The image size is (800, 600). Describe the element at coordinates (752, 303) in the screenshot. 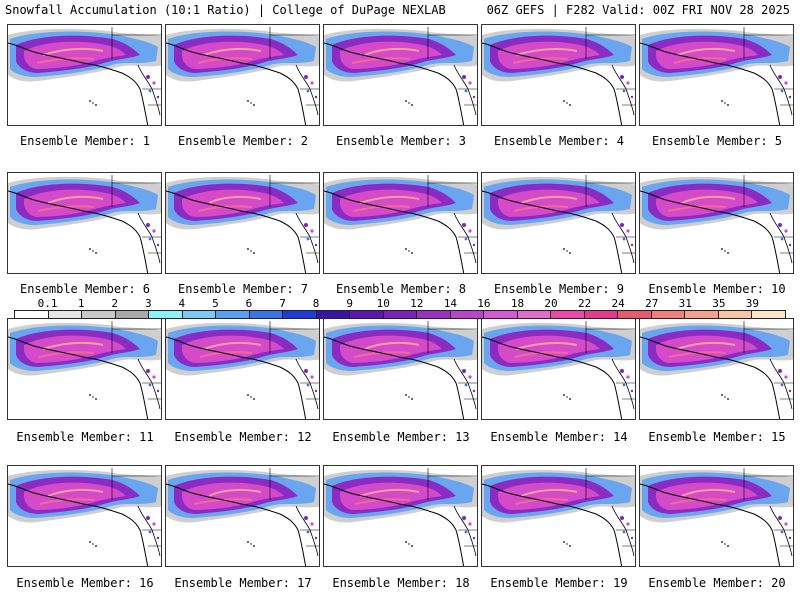

I see `legend-tick-label: 39` at that location.